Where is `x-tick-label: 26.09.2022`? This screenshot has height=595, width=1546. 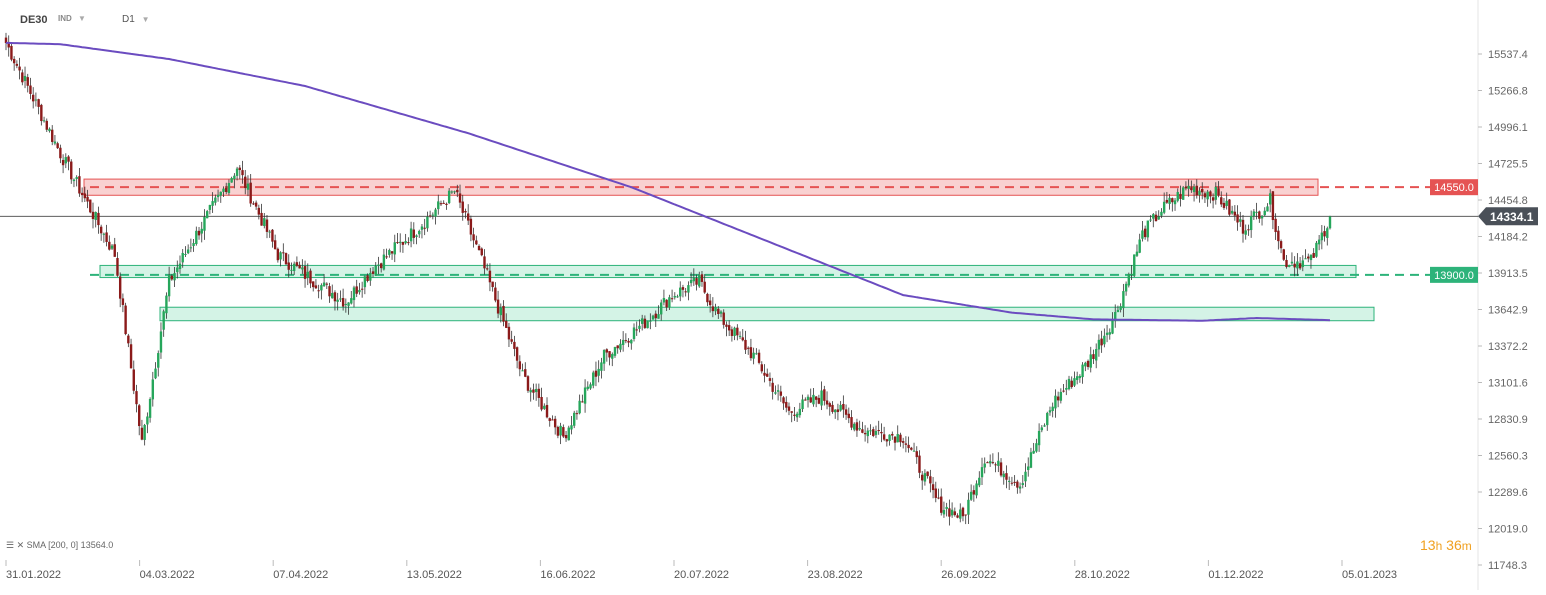 x-tick-label: 26.09.2022 is located at coordinates (968, 575).